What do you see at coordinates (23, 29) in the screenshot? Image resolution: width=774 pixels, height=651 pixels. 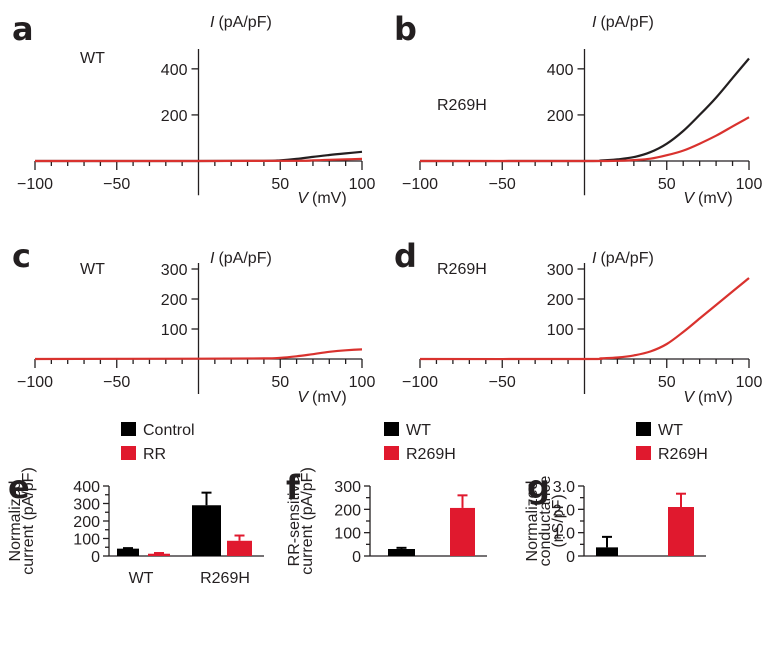 I see `panel-label-a: a` at bounding box center [23, 29].